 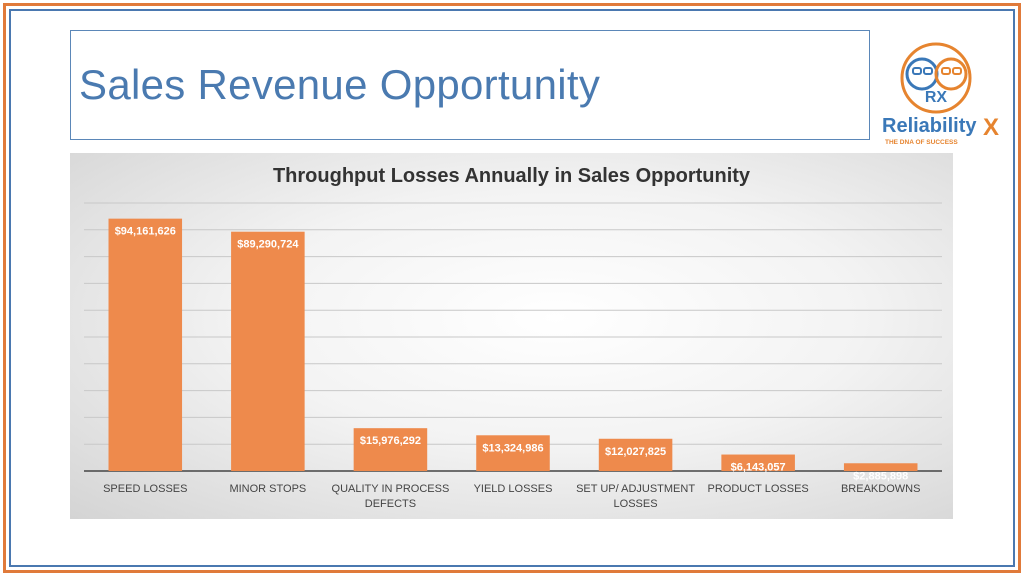 What do you see at coordinates (758, 468) in the screenshot?
I see `data-label: $6,143,057` at bounding box center [758, 468].